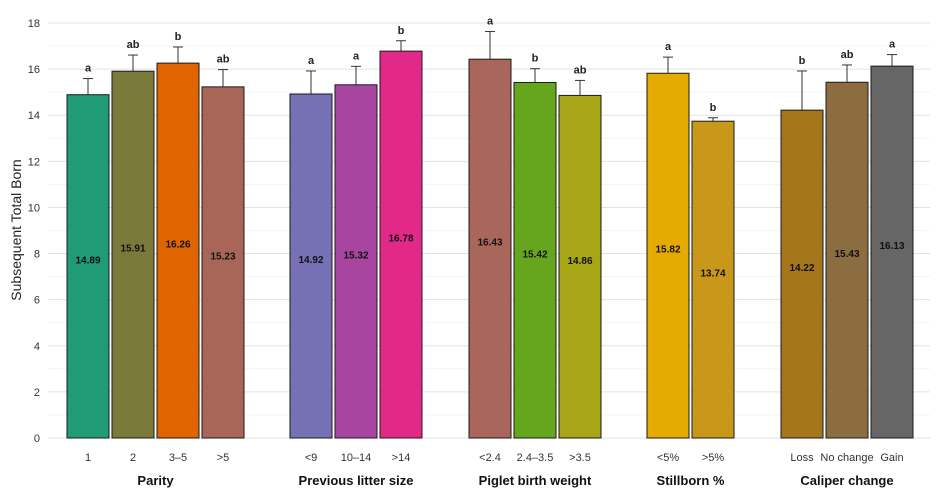  What do you see at coordinates (802, 61) in the screenshot?
I see `significance-letter-caliper-change-loss: b` at bounding box center [802, 61].